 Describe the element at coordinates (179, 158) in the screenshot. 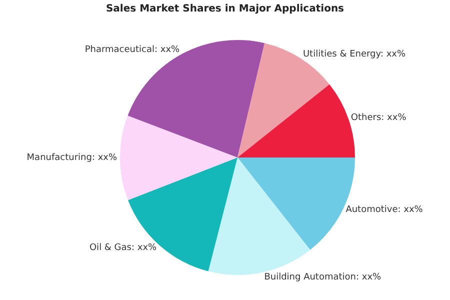

I see `pie-slice` at that location.